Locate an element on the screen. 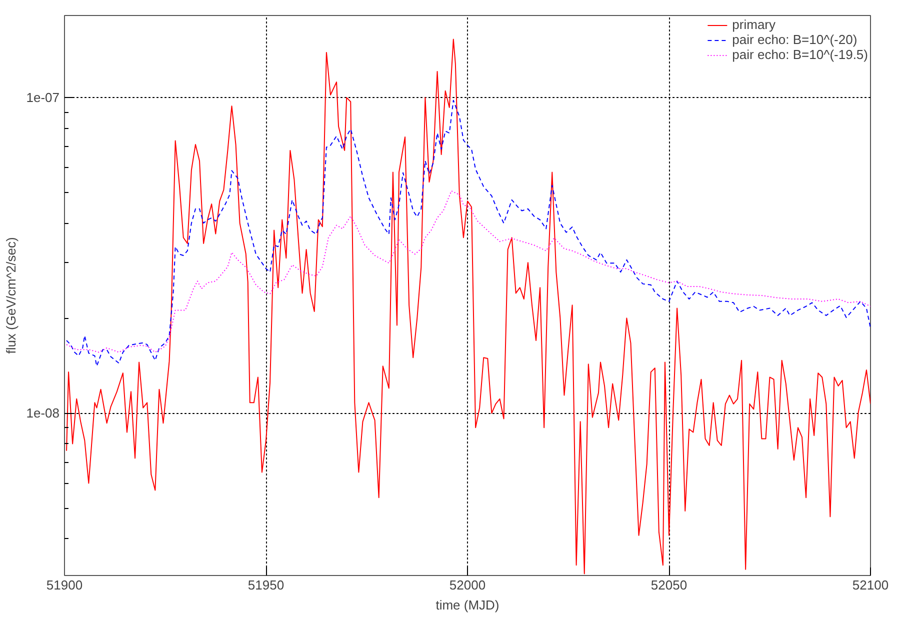  legend-label: pair echo: B=10^(-19.5) is located at coordinates (800, 54).